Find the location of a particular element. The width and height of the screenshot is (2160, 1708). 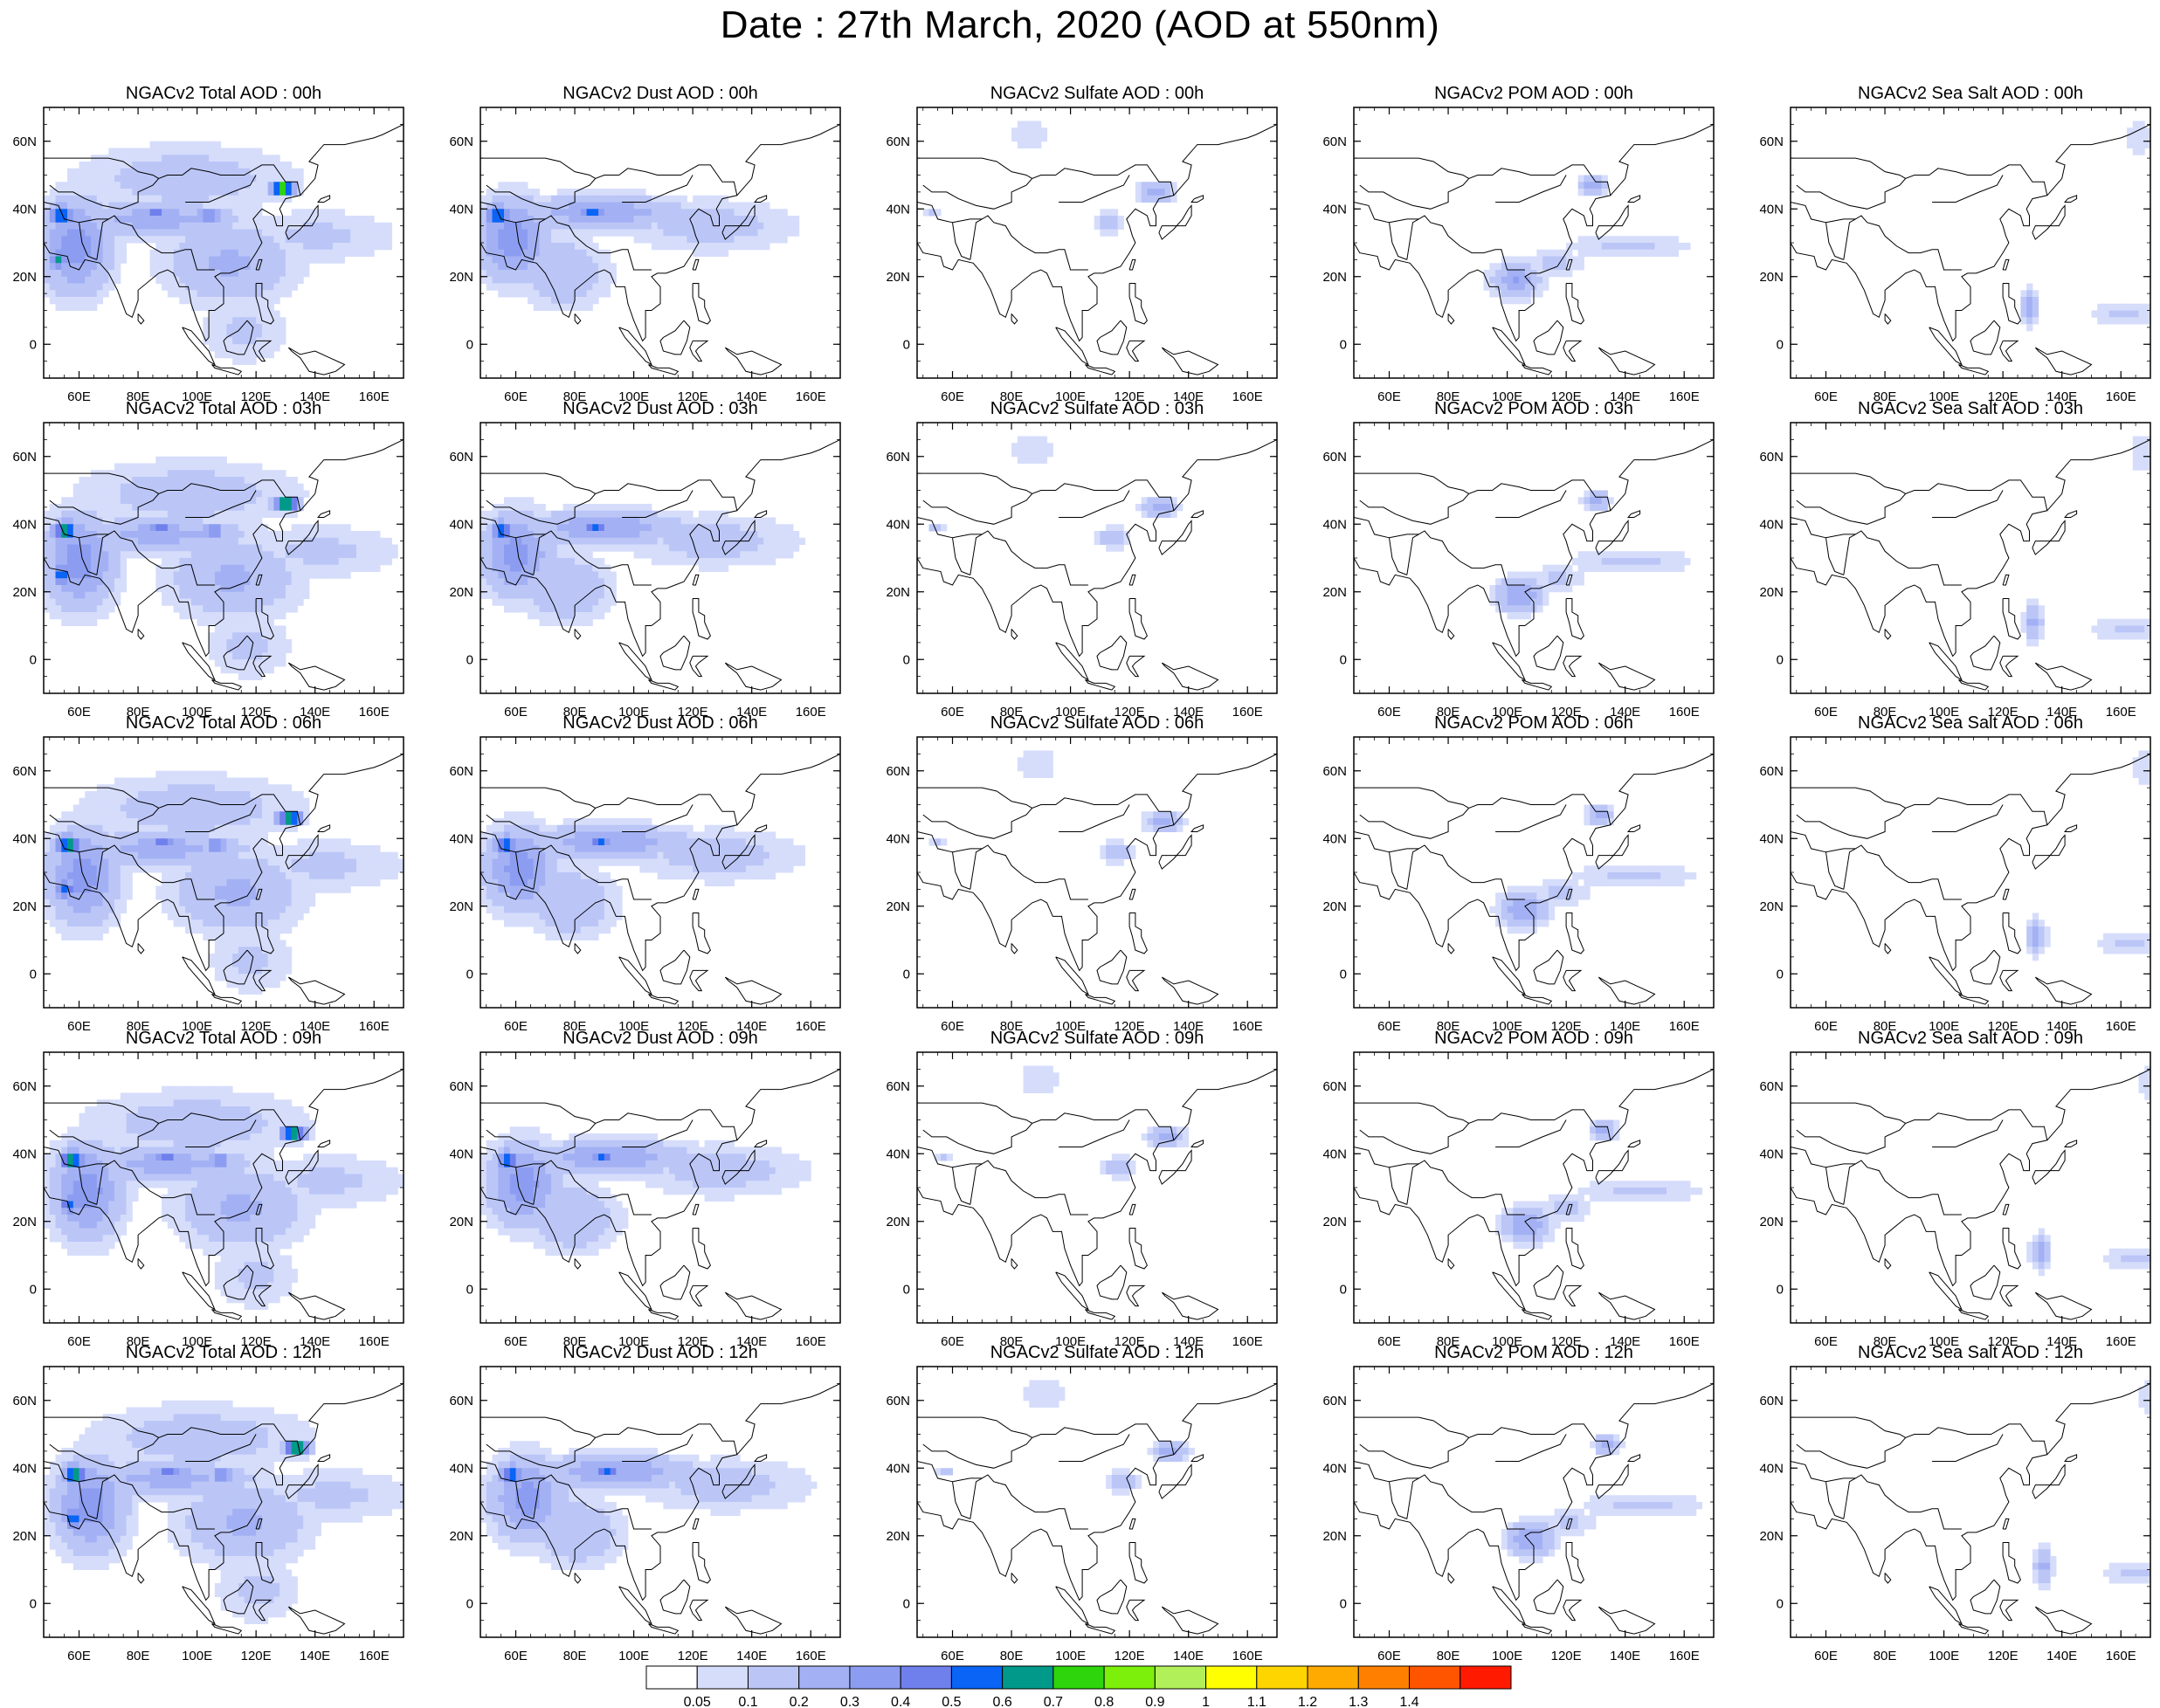

lon-tick-label: 140E is located at coordinates (315, 712).